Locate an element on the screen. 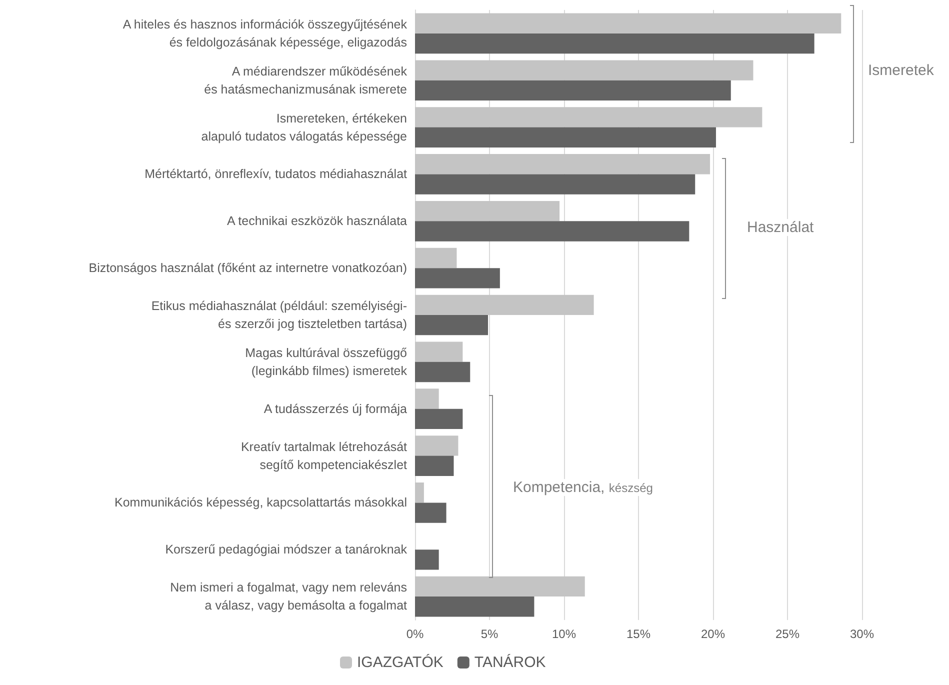  y-tick-label: Mértéktartó, önreflexív, tudatos médiahasználat is located at coordinates (276, 174).